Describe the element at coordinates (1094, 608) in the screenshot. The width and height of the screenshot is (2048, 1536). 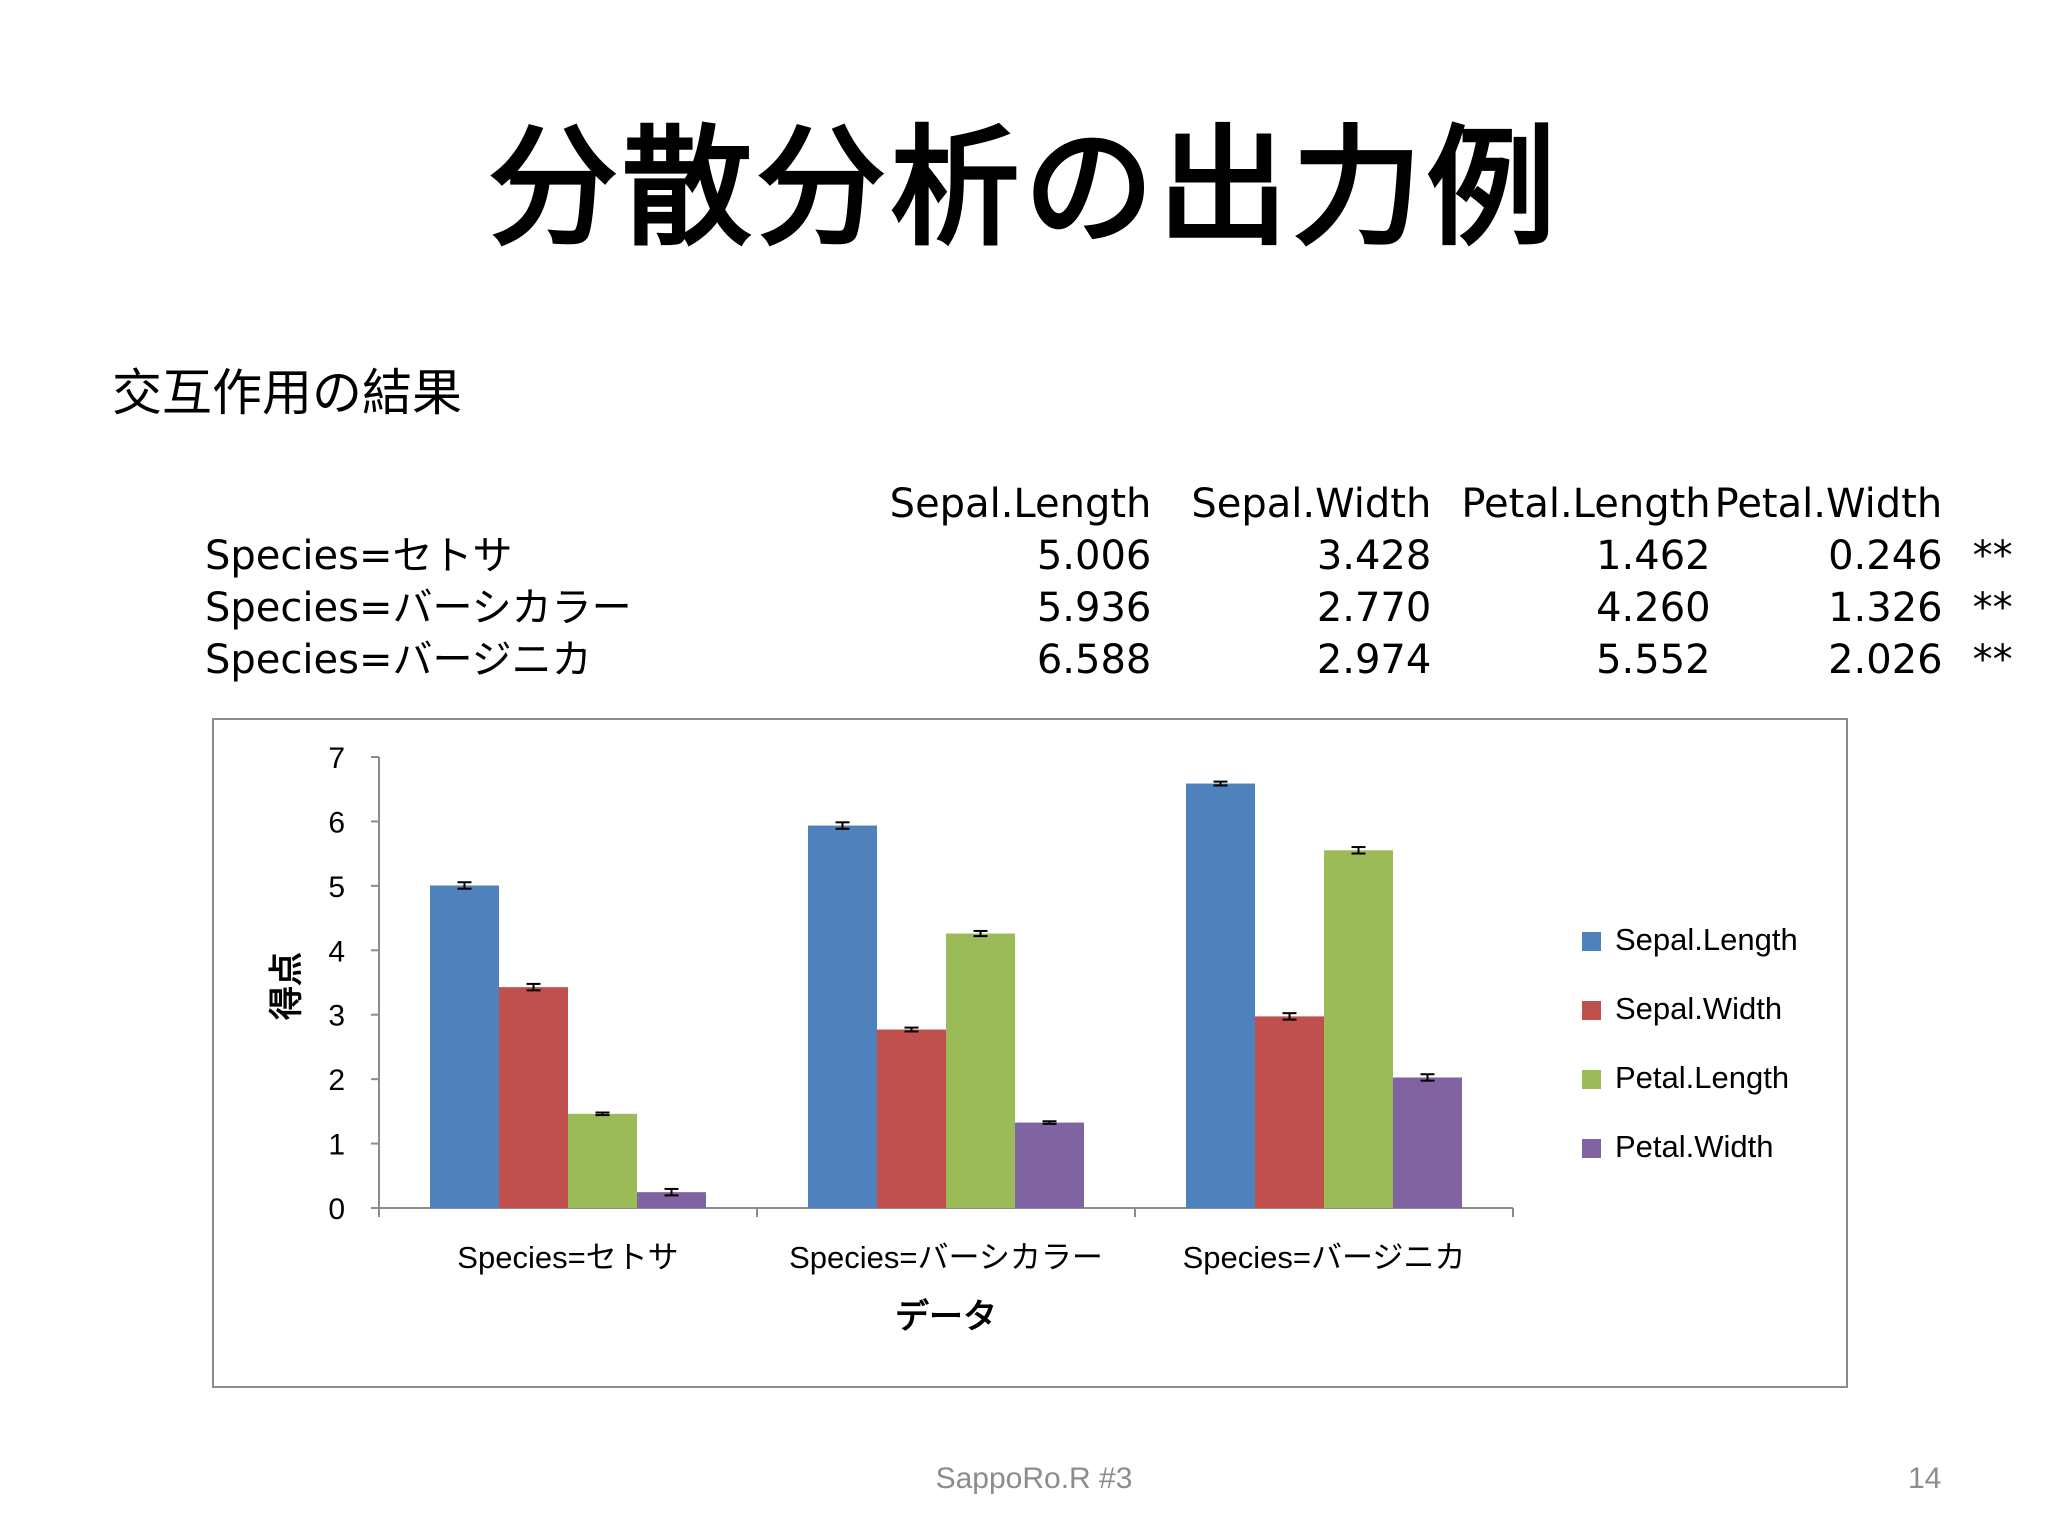
I see `table-cell: 5.936` at that location.